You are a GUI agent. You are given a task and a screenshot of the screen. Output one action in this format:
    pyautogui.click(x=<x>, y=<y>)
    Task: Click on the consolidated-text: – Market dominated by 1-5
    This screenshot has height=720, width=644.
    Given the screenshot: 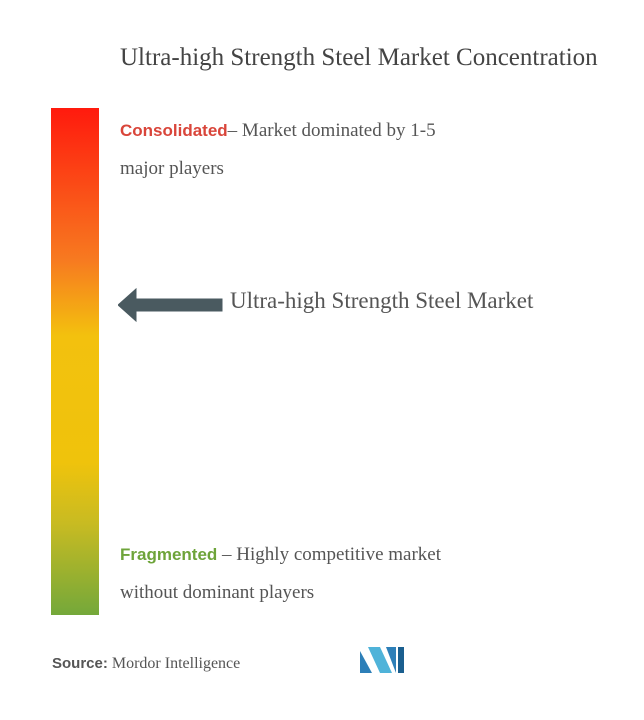 What is the action you would take?
    pyautogui.click(x=331, y=130)
    